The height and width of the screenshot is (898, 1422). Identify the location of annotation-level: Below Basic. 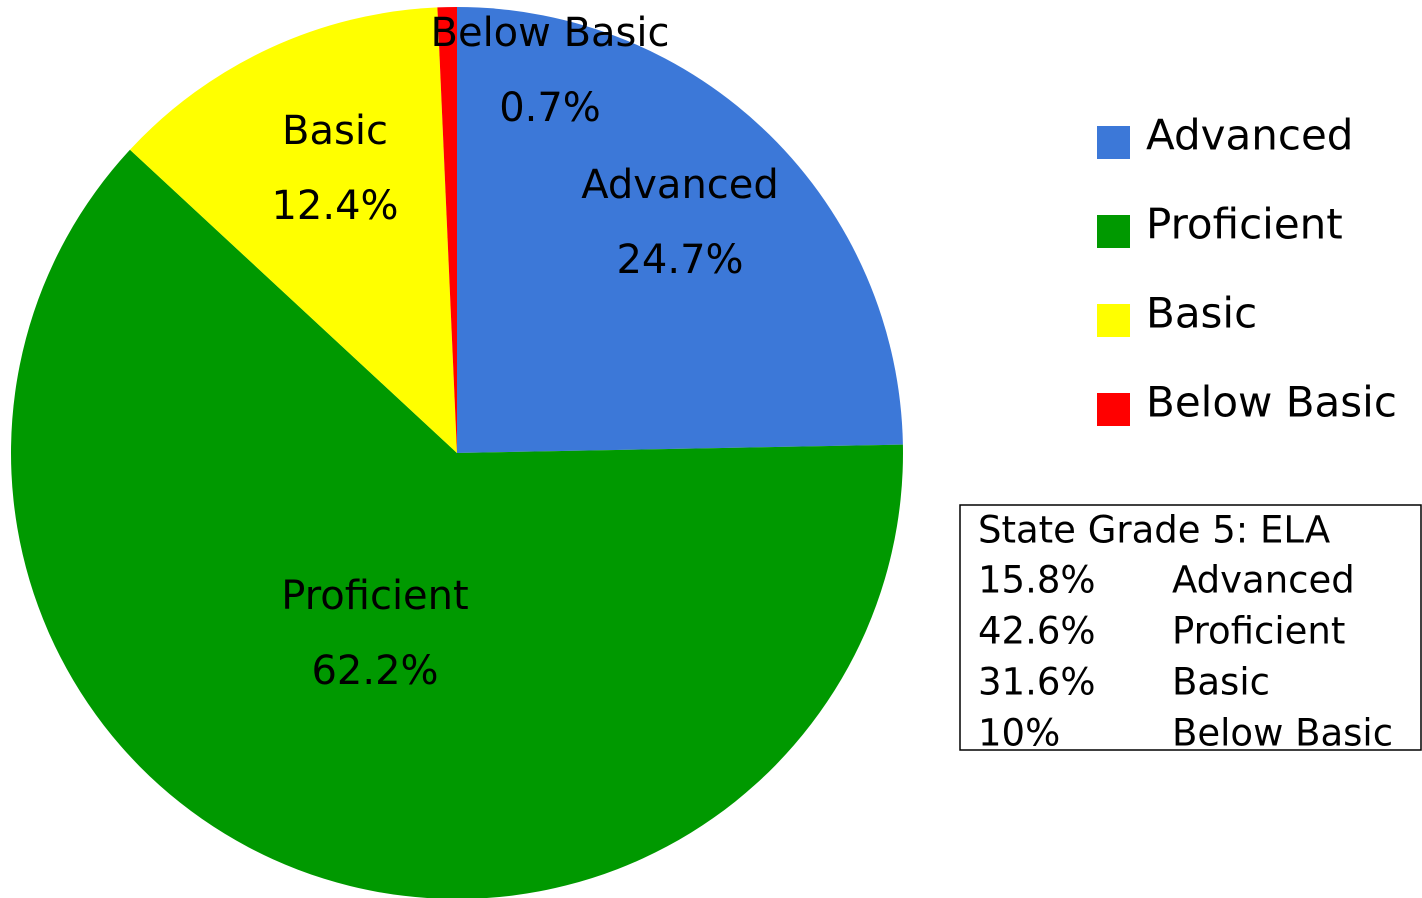
(1282, 733).